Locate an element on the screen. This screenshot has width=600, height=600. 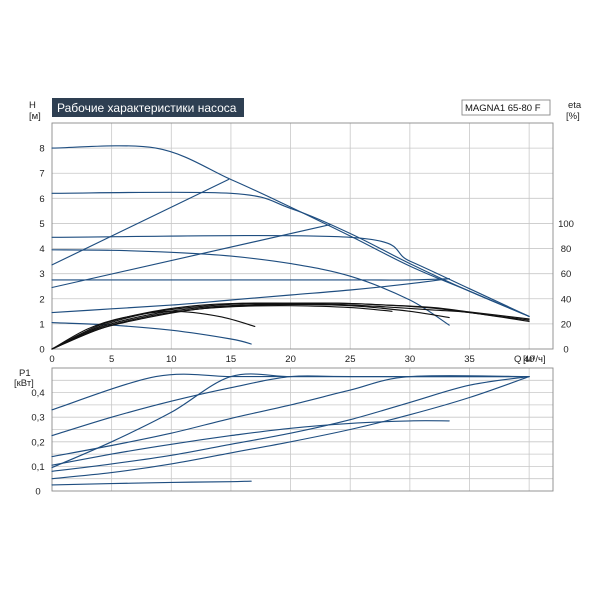
head-axis-unit: [м] is located at coordinates (35, 116).